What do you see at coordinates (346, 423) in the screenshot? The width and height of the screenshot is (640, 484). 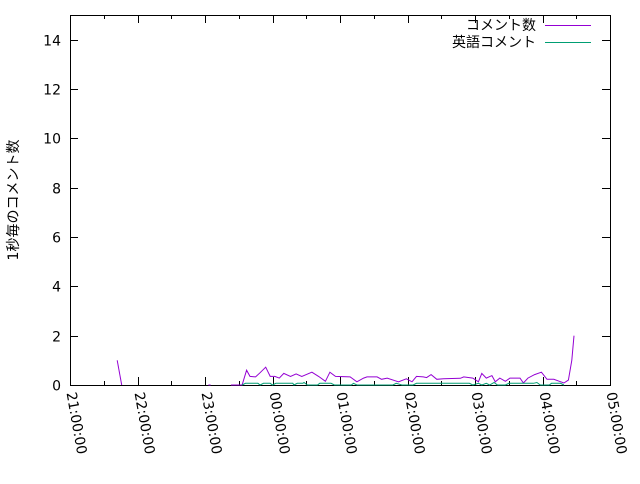 I see `x-tick-label: 01:00:00` at bounding box center [346, 423].